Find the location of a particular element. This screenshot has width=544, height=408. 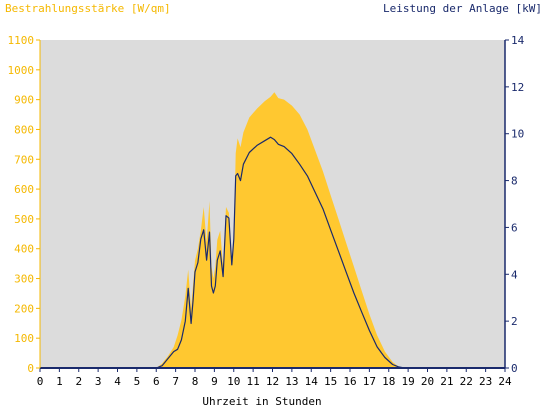

x-tick-label: 2 is located at coordinates (78, 381).